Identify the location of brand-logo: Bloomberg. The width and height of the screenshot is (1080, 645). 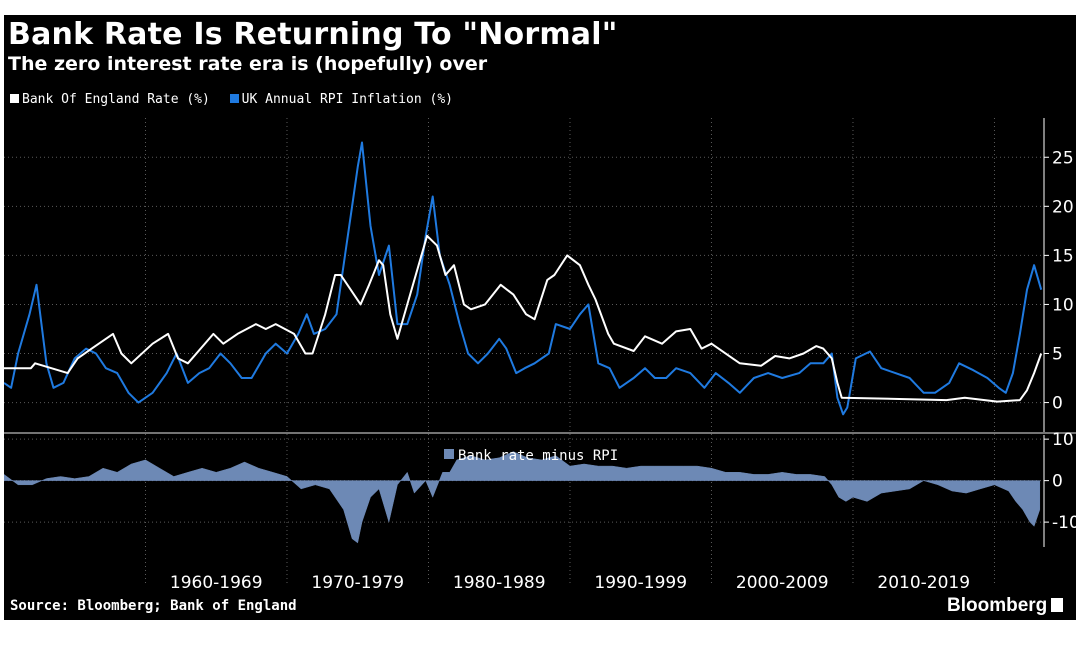
(1005, 606).